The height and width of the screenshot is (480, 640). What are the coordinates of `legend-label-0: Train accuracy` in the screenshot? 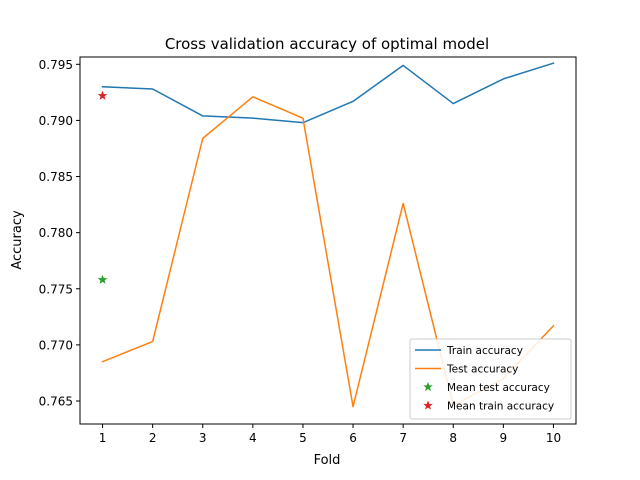 It's located at (484, 351).